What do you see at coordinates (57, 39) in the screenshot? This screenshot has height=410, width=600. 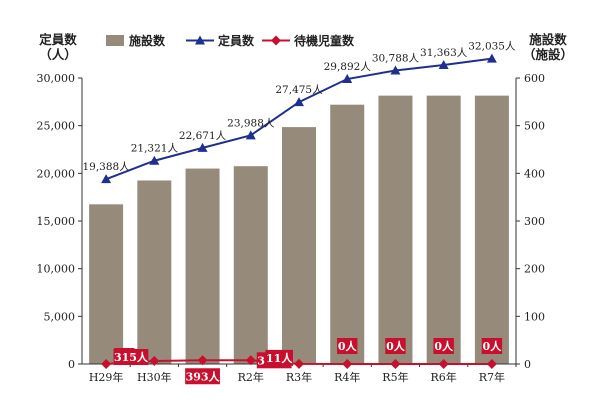 I see `left-axis-title-line1: 定員数` at bounding box center [57, 39].